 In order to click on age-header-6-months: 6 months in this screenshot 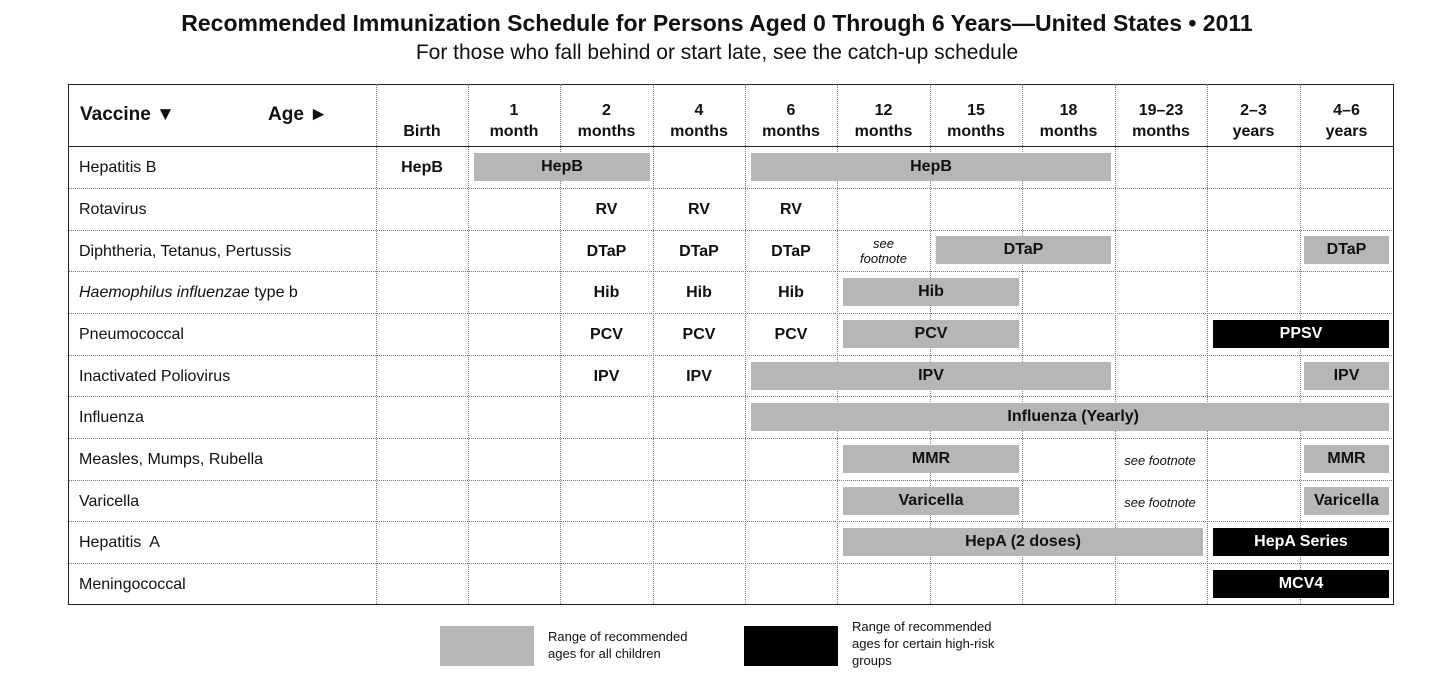, I will do `click(791, 121)`.